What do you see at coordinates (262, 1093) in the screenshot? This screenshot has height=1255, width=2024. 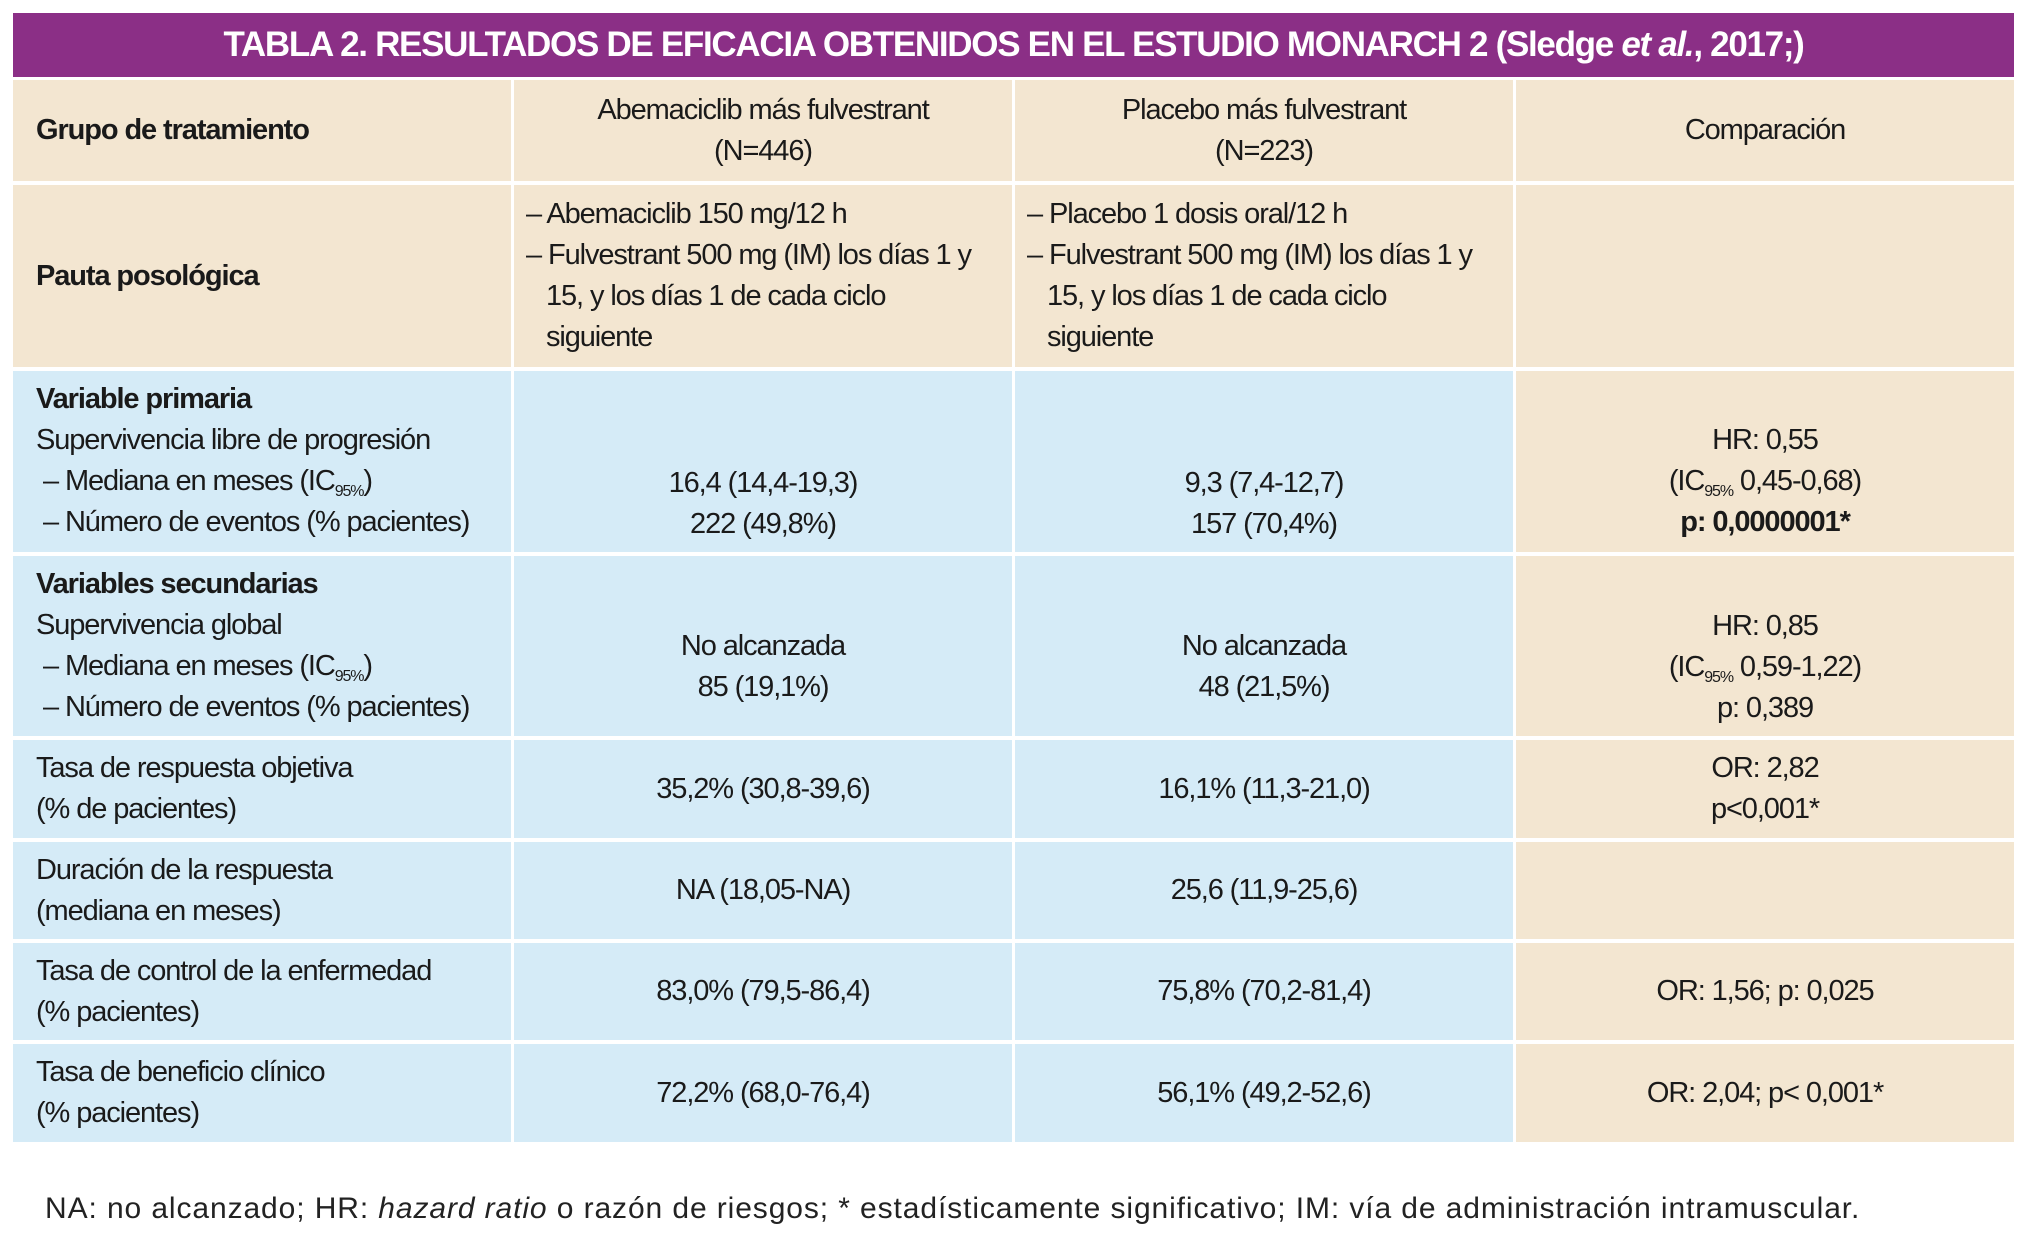 I see `row-label: Tasa de beneficio clínico (% pacientes)` at bounding box center [262, 1093].